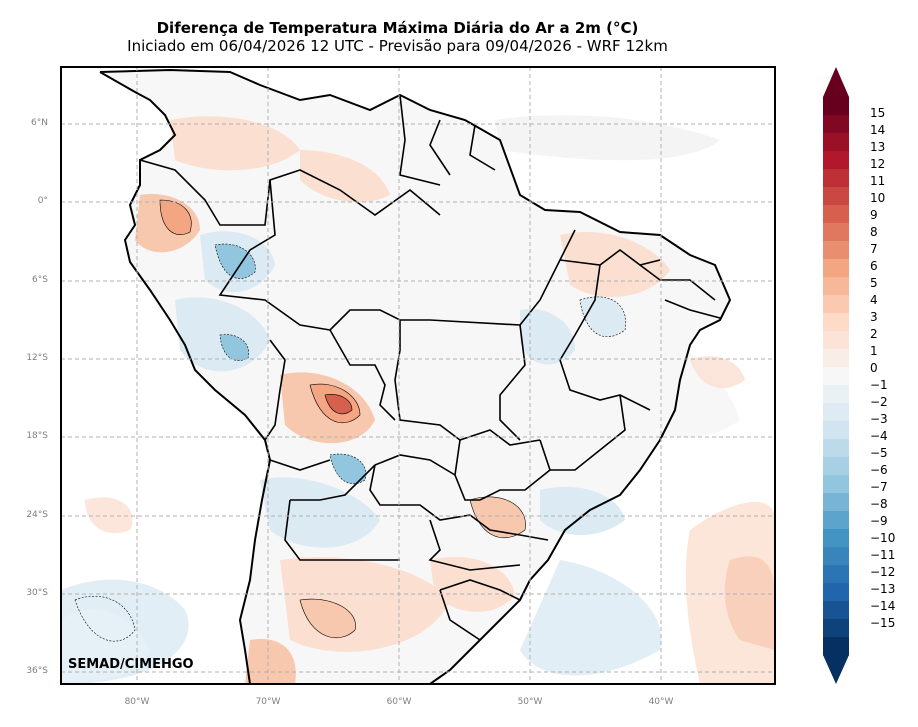 The height and width of the screenshot is (727, 918). What do you see at coordinates (879, 453) in the screenshot?
I see `colorbar-tick-label: −5` at bounding box center [879, 453].